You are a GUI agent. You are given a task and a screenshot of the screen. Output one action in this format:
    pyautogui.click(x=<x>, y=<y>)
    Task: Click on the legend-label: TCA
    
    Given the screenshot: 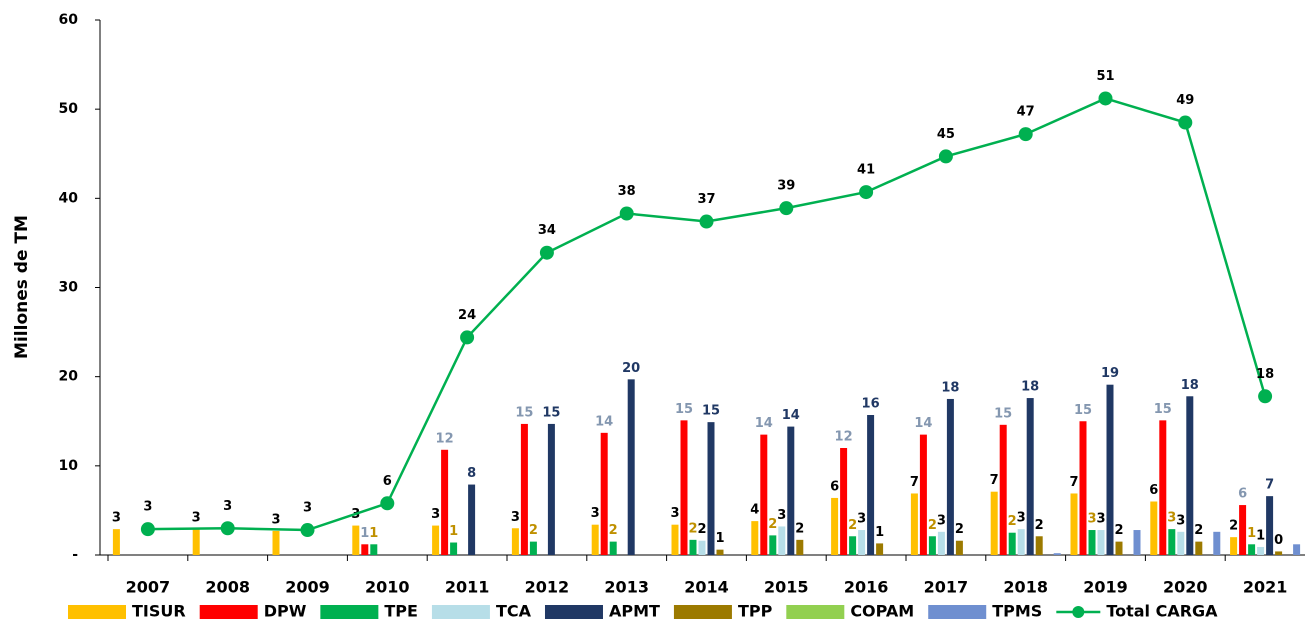 What is the action you would take?
    pyautogui.click(x=514, y=611)
    